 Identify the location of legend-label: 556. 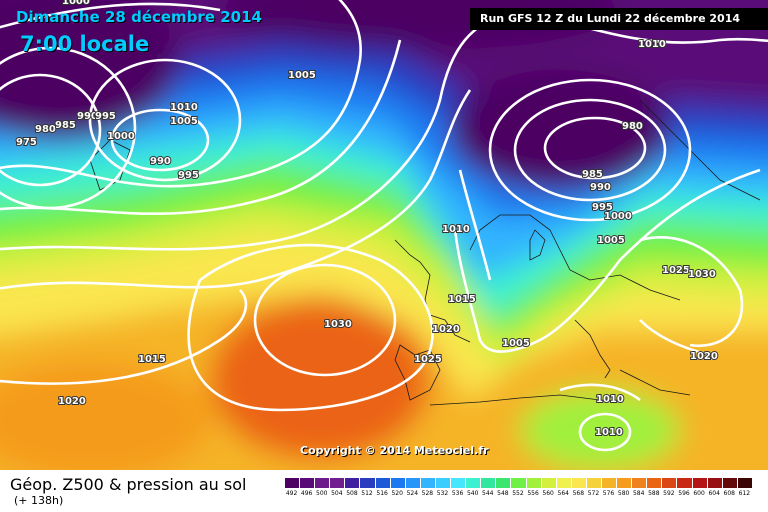
(533, 493).